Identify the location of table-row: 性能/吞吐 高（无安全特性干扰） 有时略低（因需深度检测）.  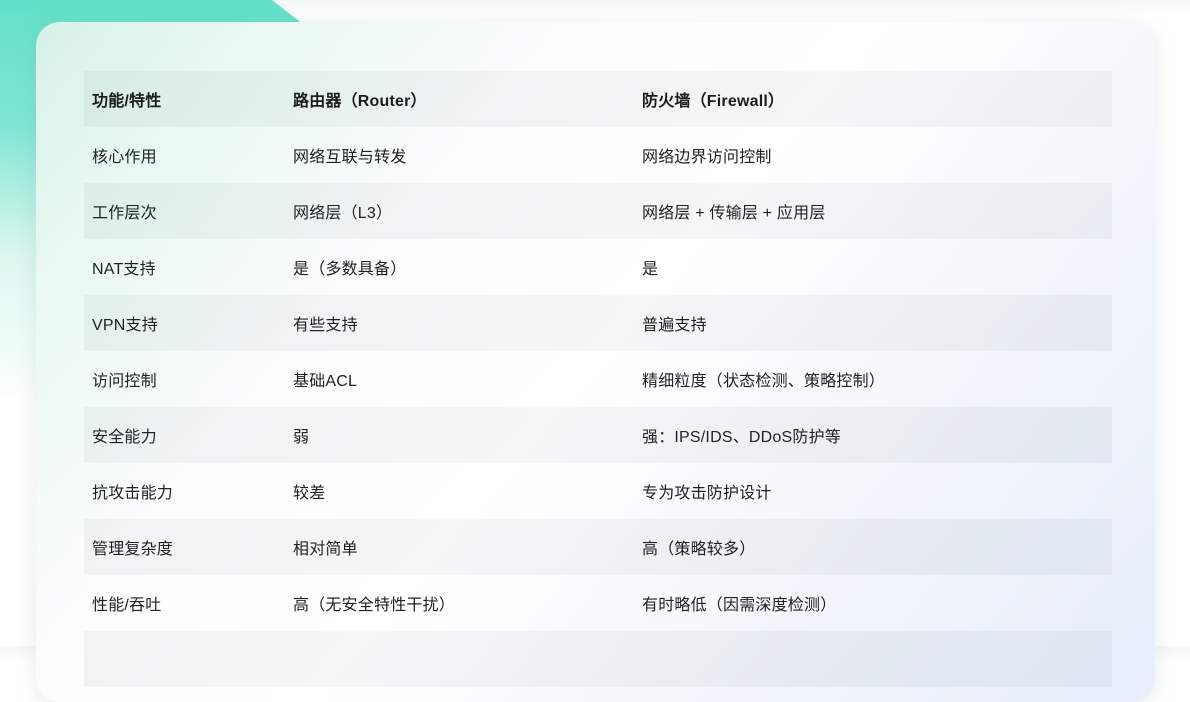
(598, 603).